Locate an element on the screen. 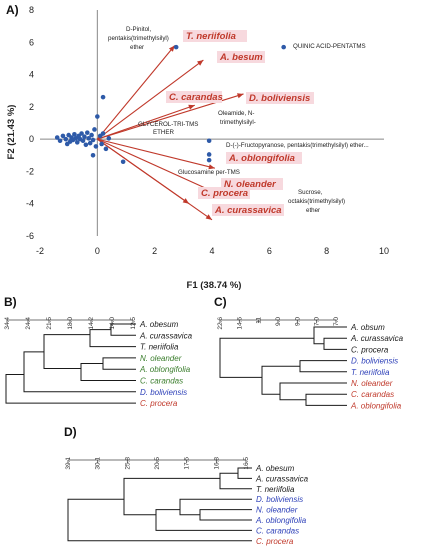 The width and height of the screenshot is (422, 555). scale-label: 14.0 is located at coordinates (112, 323).